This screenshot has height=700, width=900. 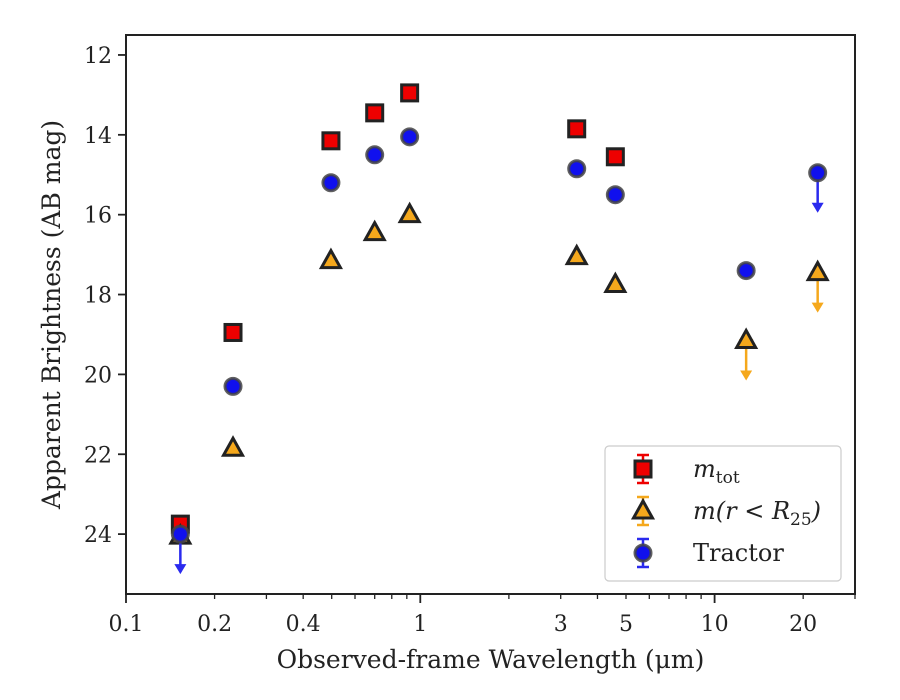 I want to click on y-tick-label: 16, so click(x=98, y=216).